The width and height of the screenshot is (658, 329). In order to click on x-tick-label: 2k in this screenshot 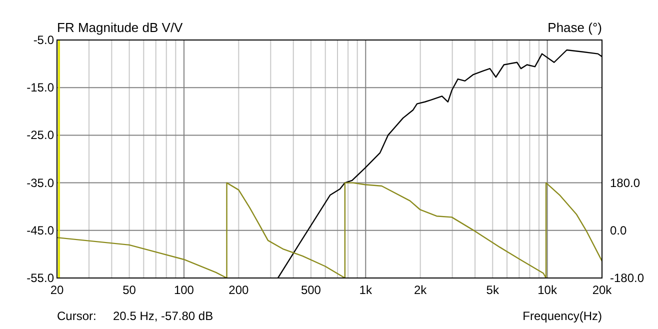, I will do `click(421, 290)`.